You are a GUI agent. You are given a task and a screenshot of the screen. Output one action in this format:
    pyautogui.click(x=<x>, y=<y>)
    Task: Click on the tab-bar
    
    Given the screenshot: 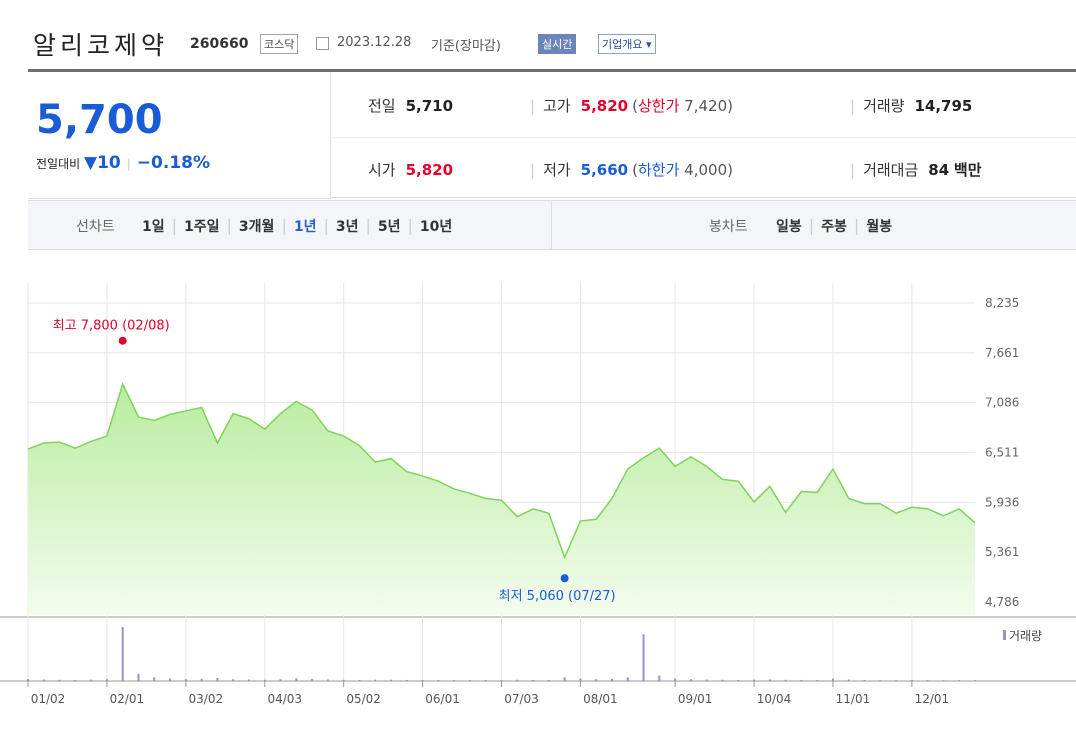 What is the action you would take?
    pyautogui.click(x=552, y=225)
    